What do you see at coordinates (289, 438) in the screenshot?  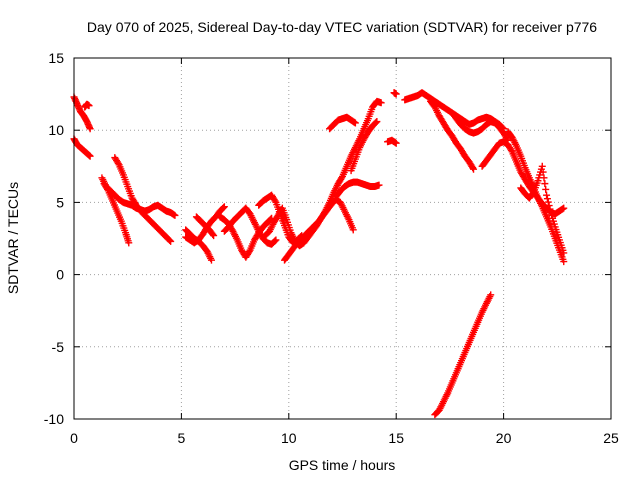 I see `x-tick-label: 10` at bounding box center [289, 438].